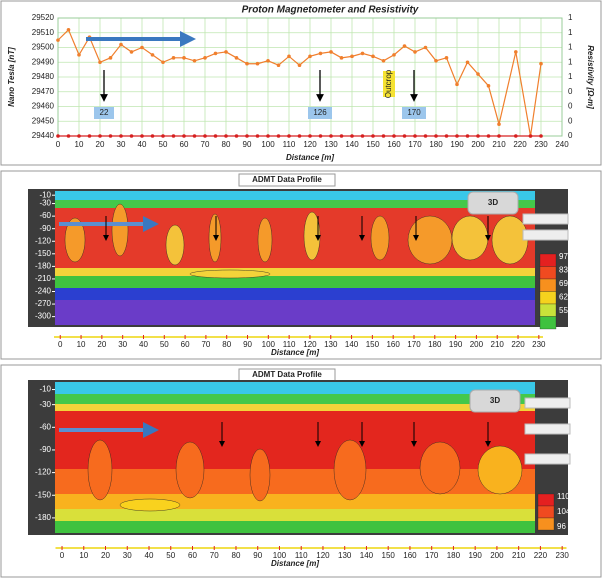  What do you see at coordinates (477, 344) in the screenshot?
I see `x-tick-label: 200` at bounding box center [477, 344].